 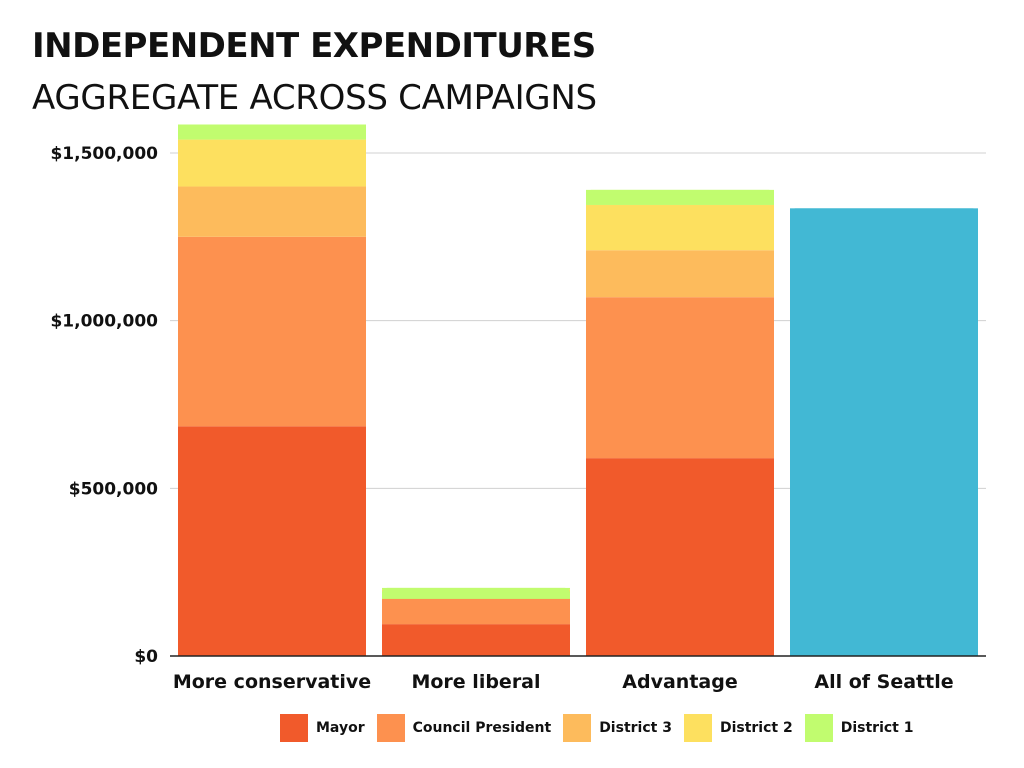 I want to click on legend-label: District 1, so click(x=877, y=728).